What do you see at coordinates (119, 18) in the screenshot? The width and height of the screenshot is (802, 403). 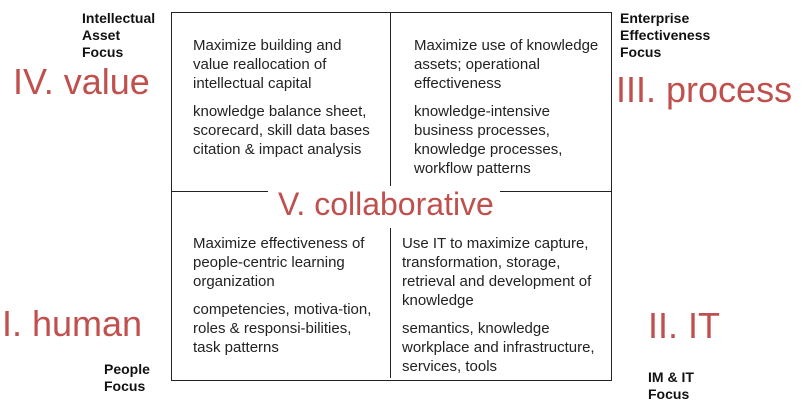 I see `corner-line: Intellectual` at bounding box center [119, 18].